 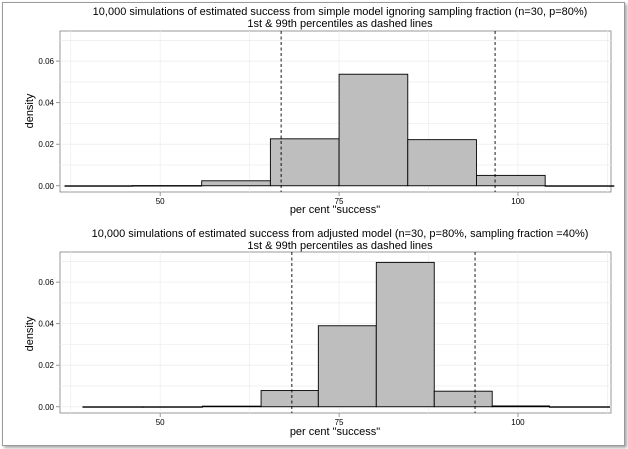 What do you see at coordinates (335, 210) in the screenshot?
I see `x-axis-label-1: per cent "success"` at bounding box center [335, 210].